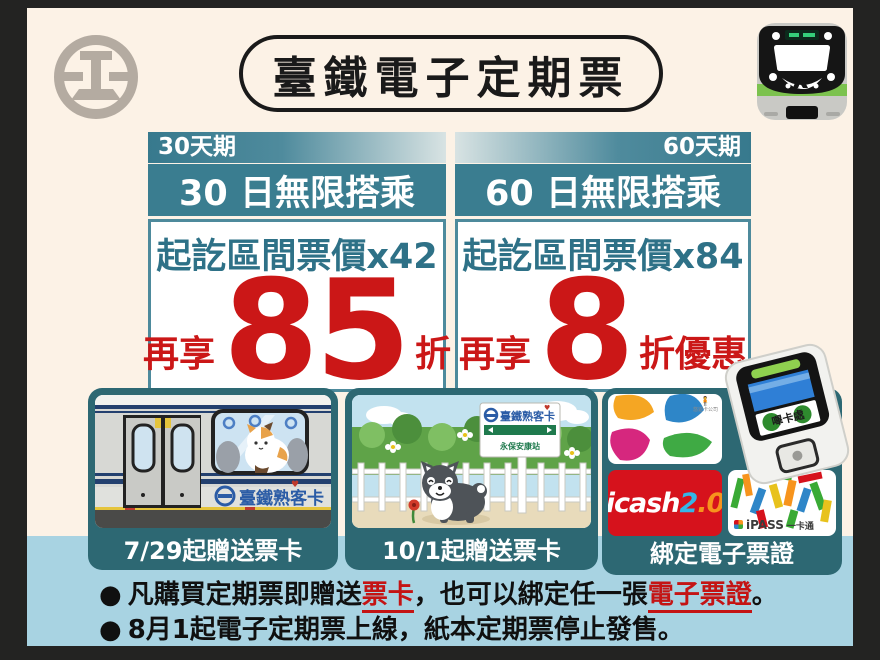 The height and width of the screenshot is (660, 880). I want to click on easycard-icon, so click(661, 427).